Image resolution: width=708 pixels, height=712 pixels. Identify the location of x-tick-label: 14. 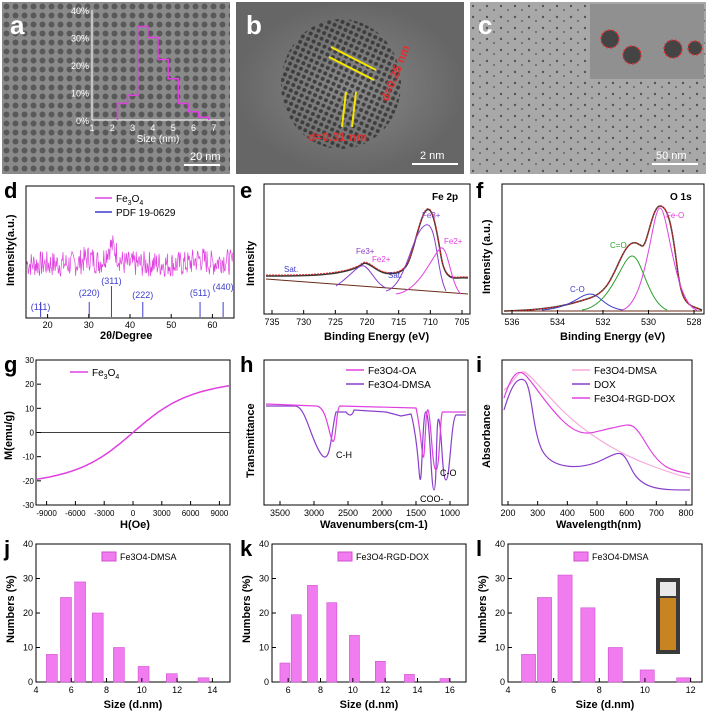
(212, 690).